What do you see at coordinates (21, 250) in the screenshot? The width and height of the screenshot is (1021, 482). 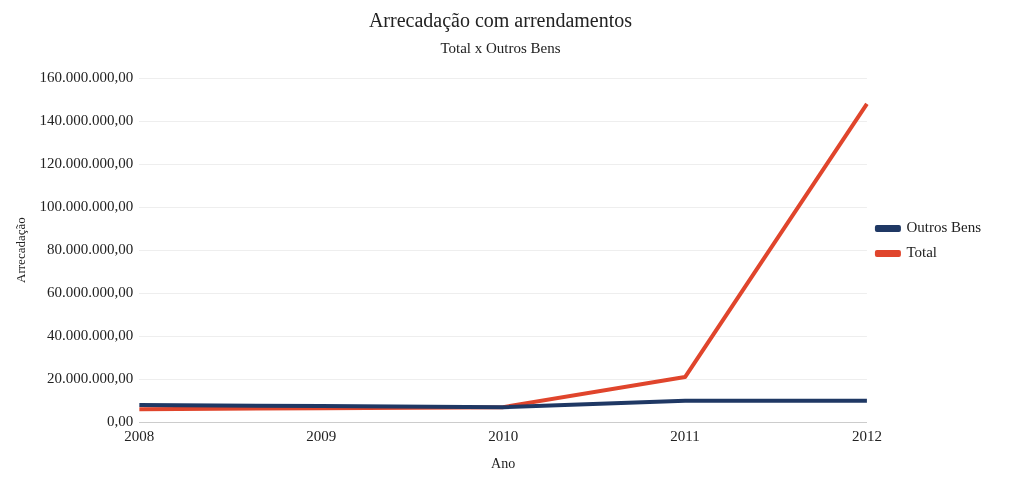 I see `y-axis-title: Arrecadação` at bounding box center [21, 250].